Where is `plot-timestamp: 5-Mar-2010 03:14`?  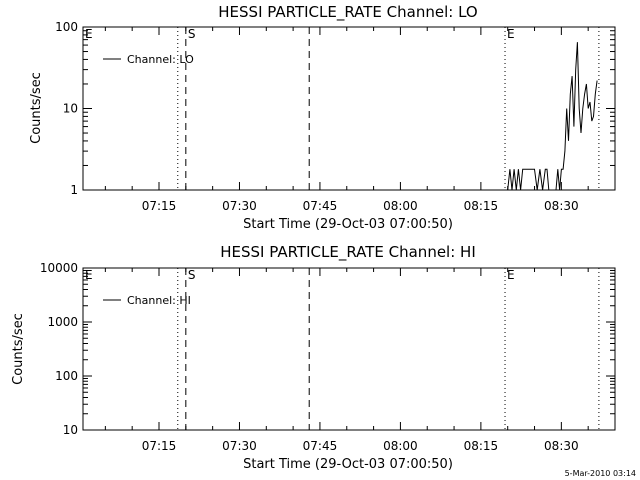 plot-timestamp: 5-Mar-2010 03:14 is located at coordinates (600, 473).